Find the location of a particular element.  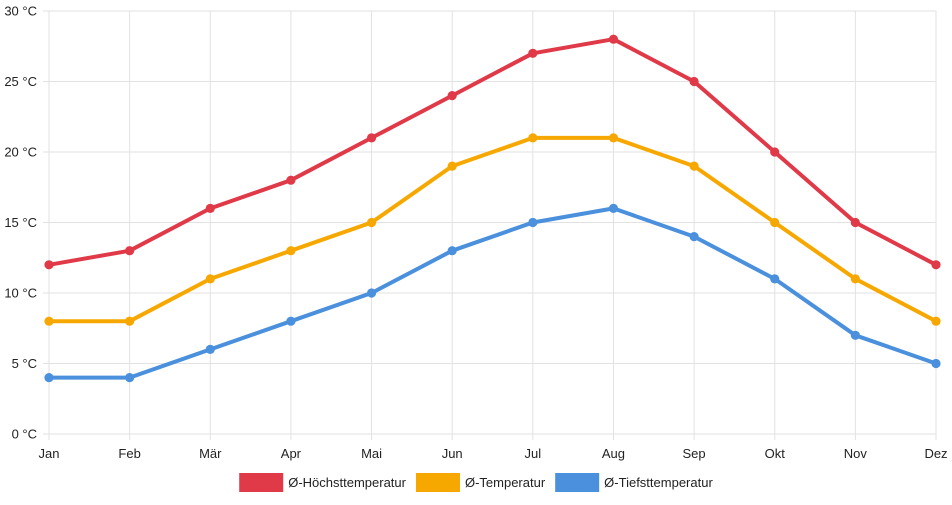

x-tick-label: Sep is located at coordinates (694, 453).